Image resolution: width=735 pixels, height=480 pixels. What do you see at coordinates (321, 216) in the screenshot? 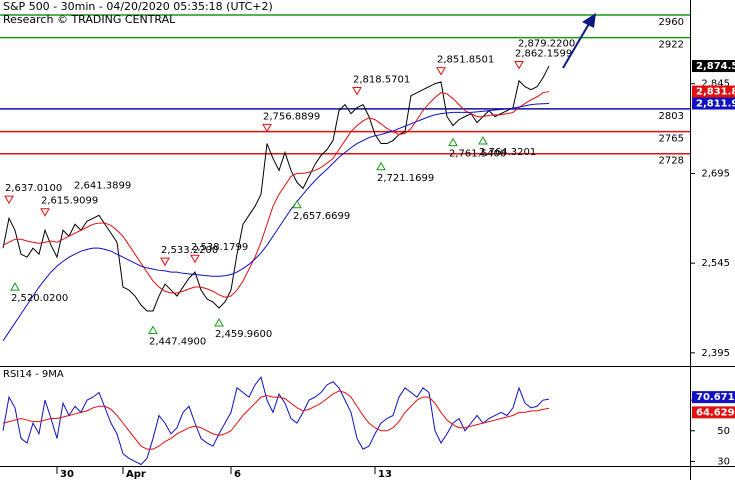
I see `annotation-label: 2,657.6699` at bounding box center [321, 216].